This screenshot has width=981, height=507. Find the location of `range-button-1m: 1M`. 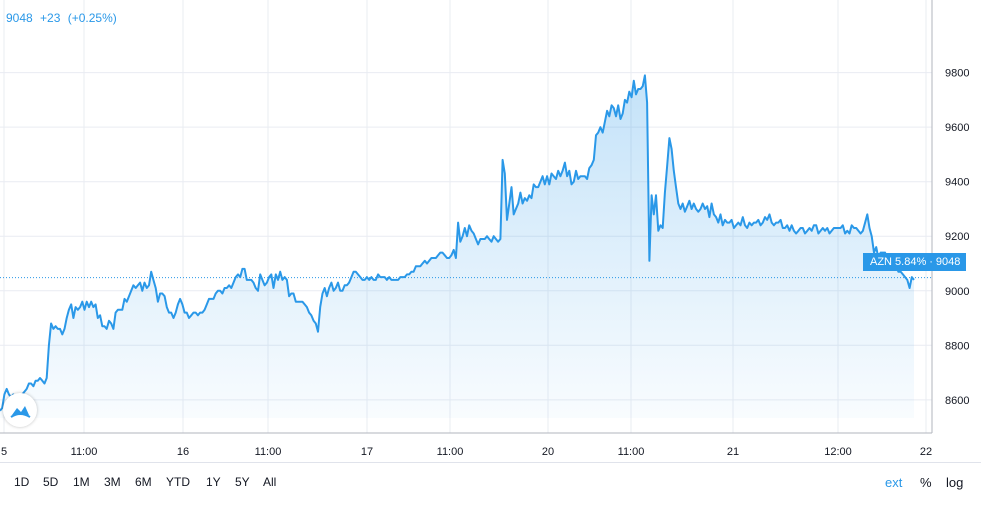

range-button-1m: 1M is located at coordinates (81, 482).